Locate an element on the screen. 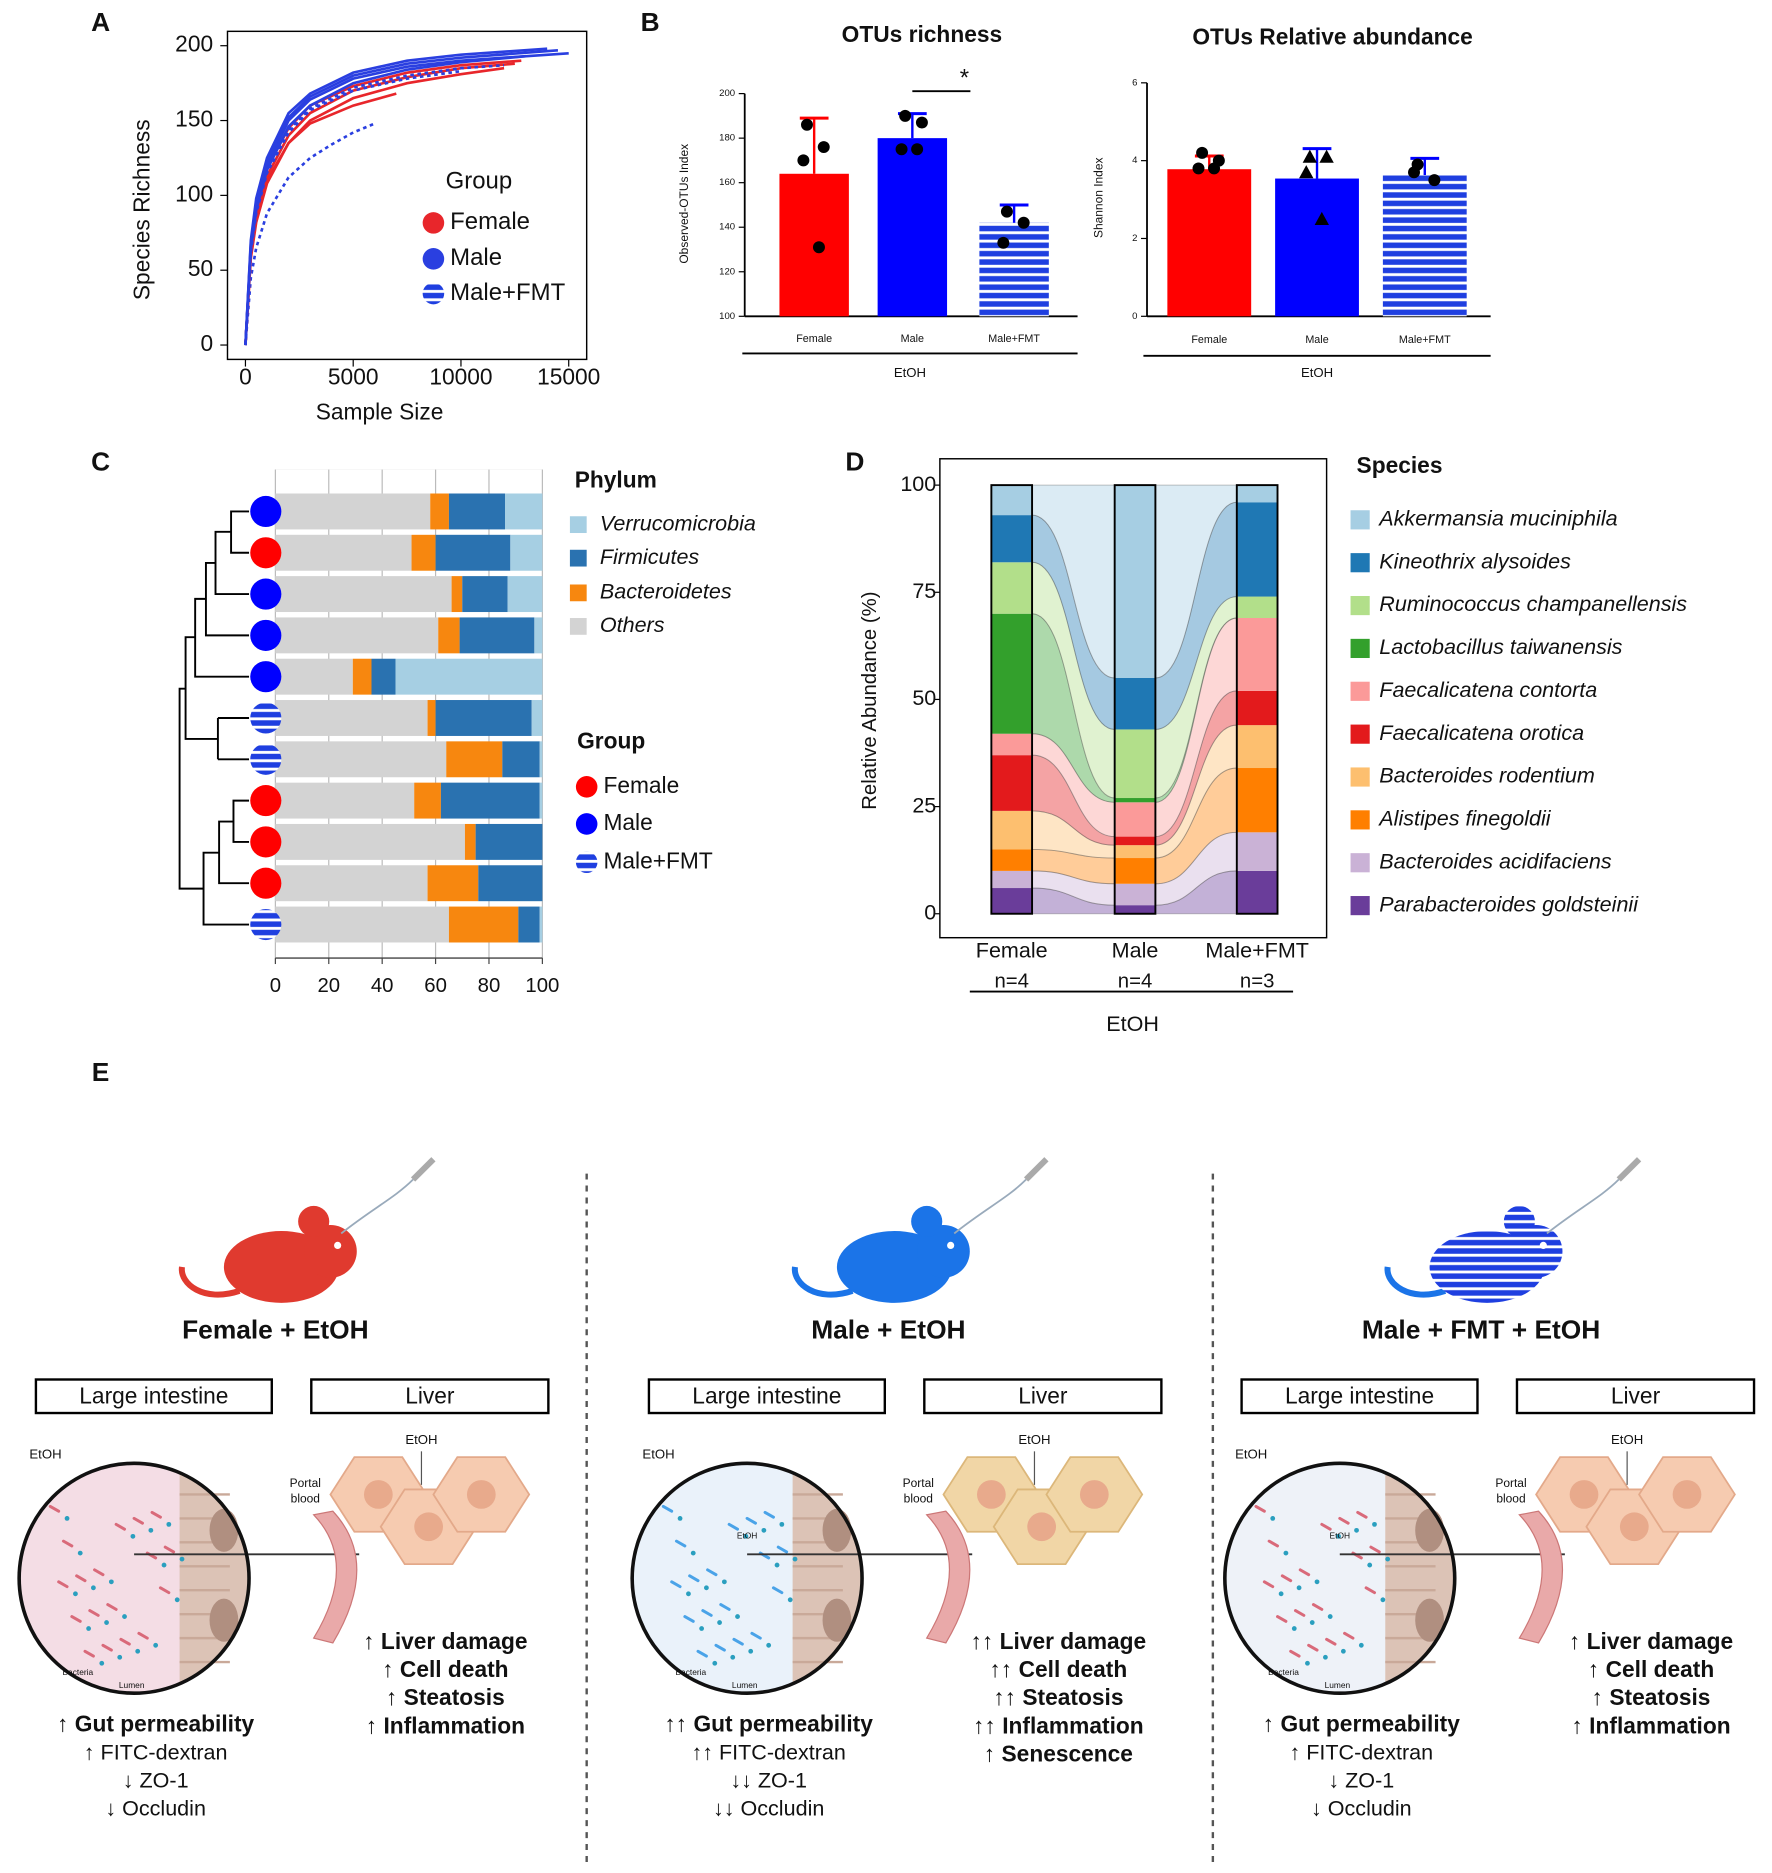 The width and height of the screenshot is (1772, 1873). group-label: EtOH is located at coordinates (910, 372).